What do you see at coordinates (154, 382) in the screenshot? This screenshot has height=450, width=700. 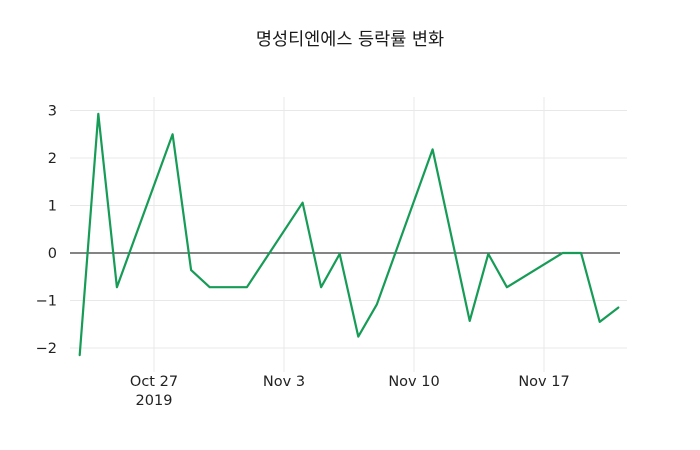 I see `x-tick-label: Oct 27` at bounding box center [154, 382].